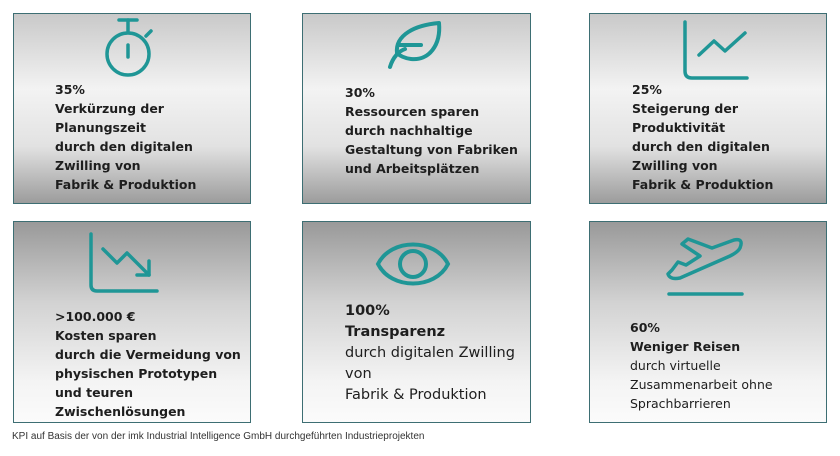  Describe the element at coordinates (675, 365) in the screenshot. I see `kpi-line: durch virtuelle` at that location.